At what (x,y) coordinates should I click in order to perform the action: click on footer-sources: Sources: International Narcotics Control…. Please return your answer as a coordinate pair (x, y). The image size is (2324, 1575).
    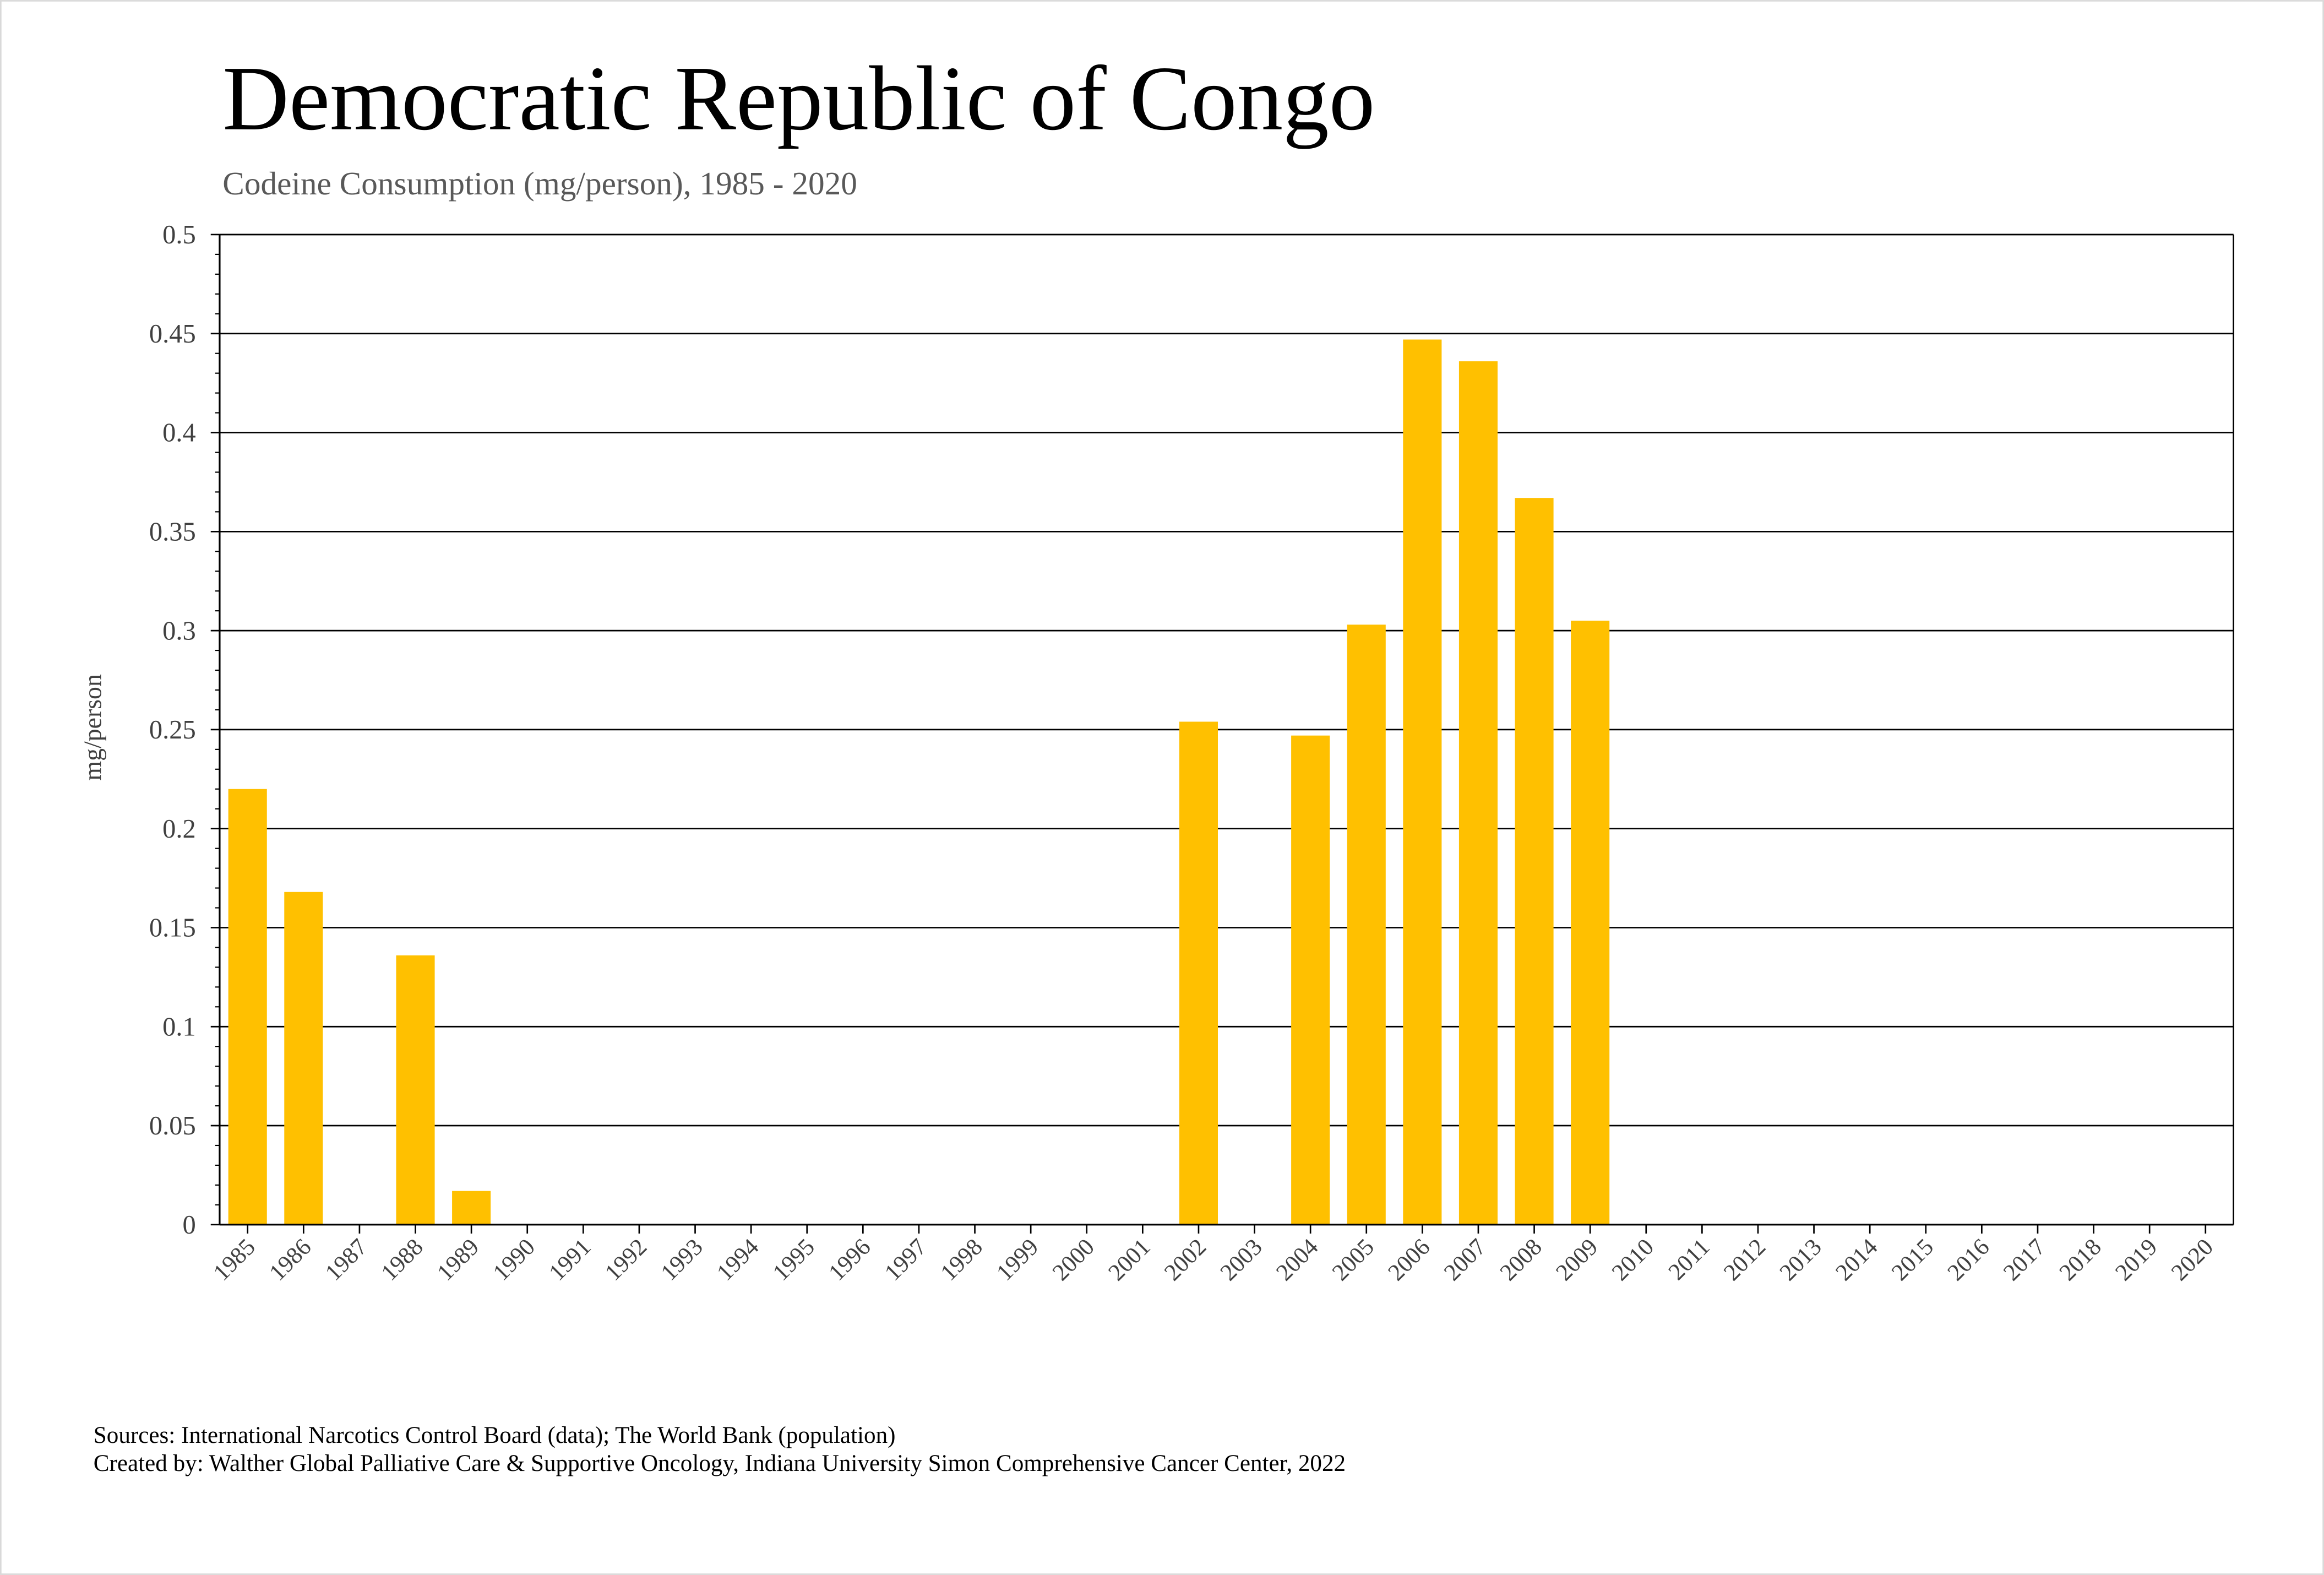
    Looking at the image, I should click on (495, 1435).